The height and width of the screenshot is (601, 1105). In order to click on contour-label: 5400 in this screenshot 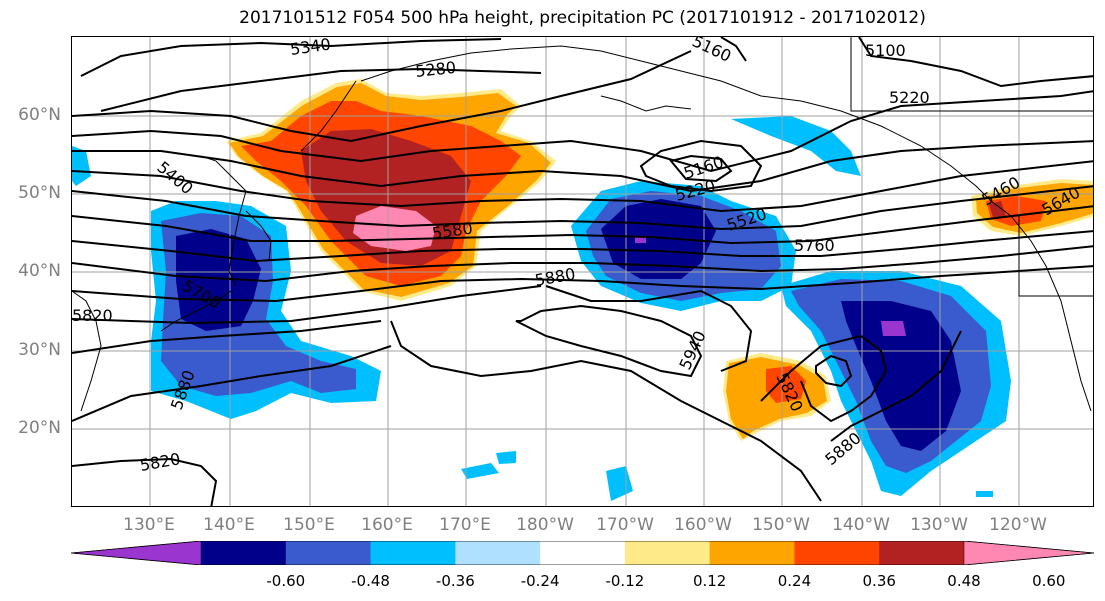, I will do `click(174, 178)`.